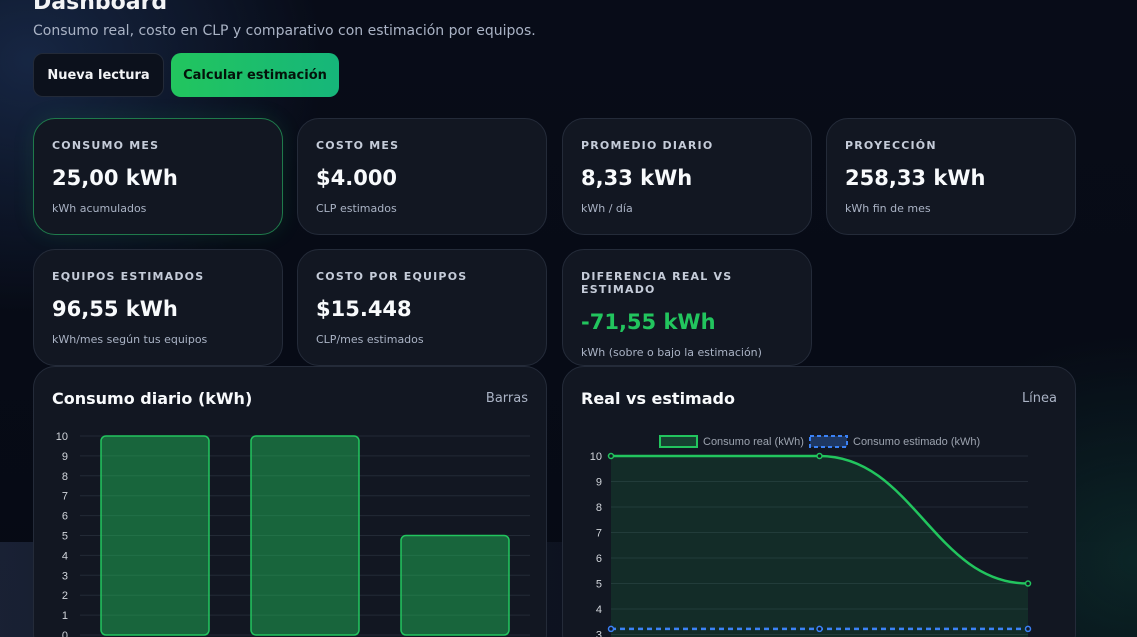  What do you see at coordinates (370, 339) in the screenshot?
I see `card-subtext: CLP/mes estimados` at bounding box center [370, 339].